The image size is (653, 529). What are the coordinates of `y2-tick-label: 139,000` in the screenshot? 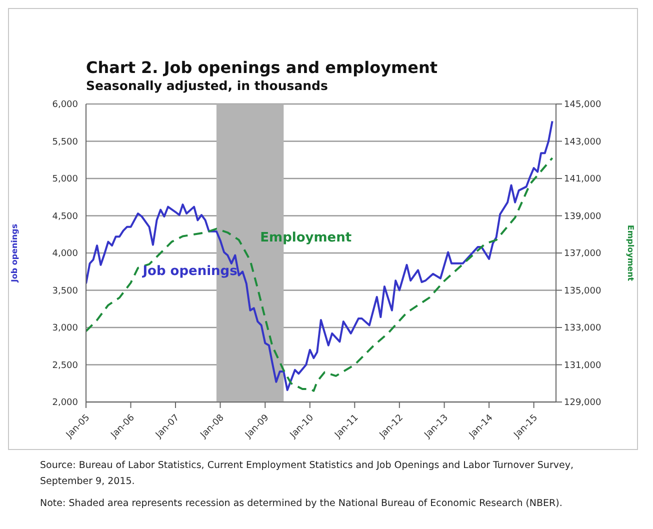 It's located at (583, 217).